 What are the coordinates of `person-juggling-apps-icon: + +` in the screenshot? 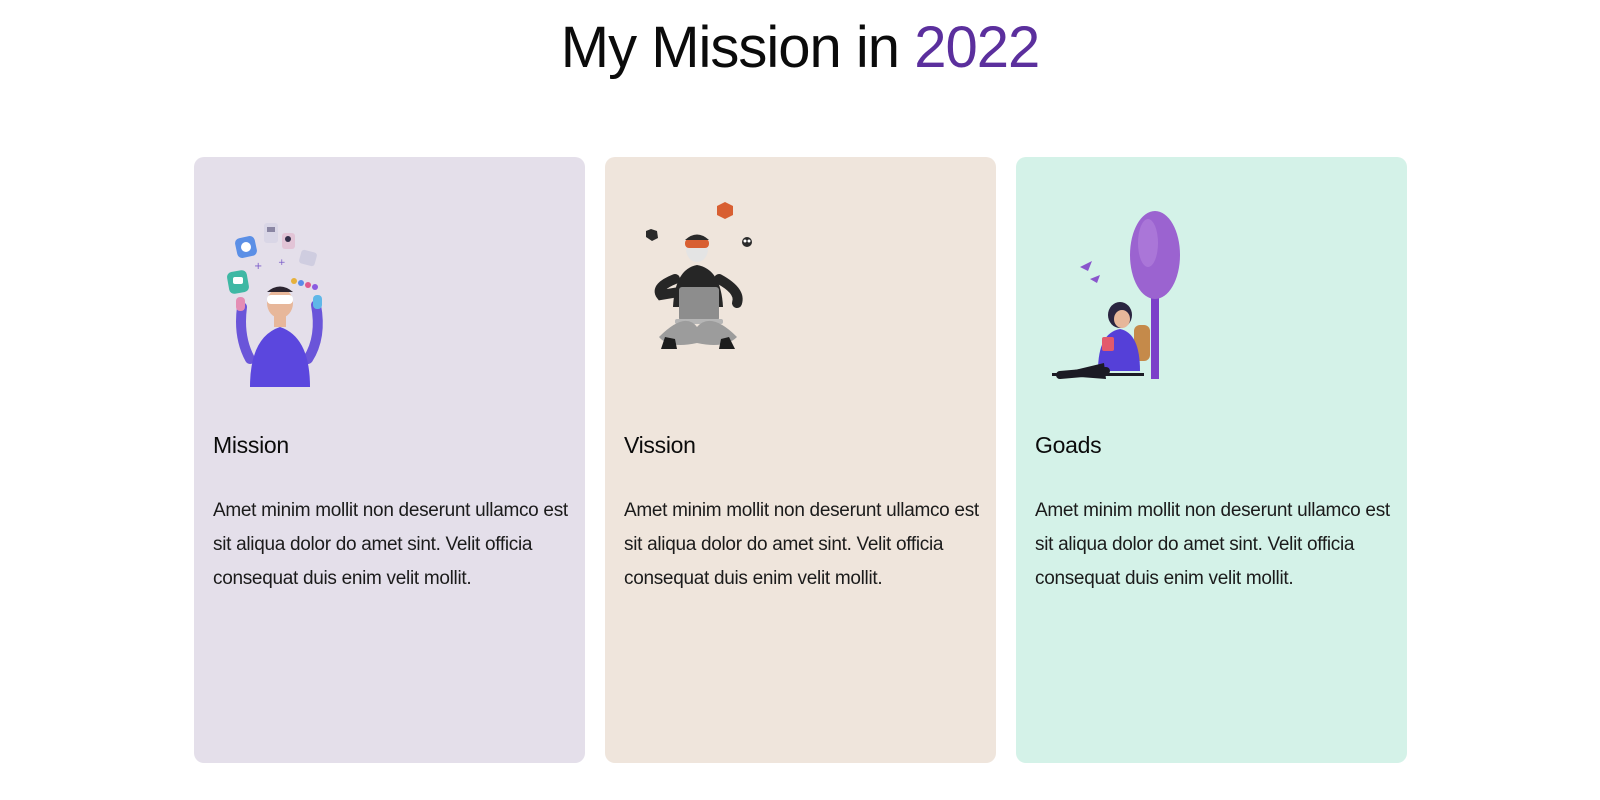 It's located at (275, 305).